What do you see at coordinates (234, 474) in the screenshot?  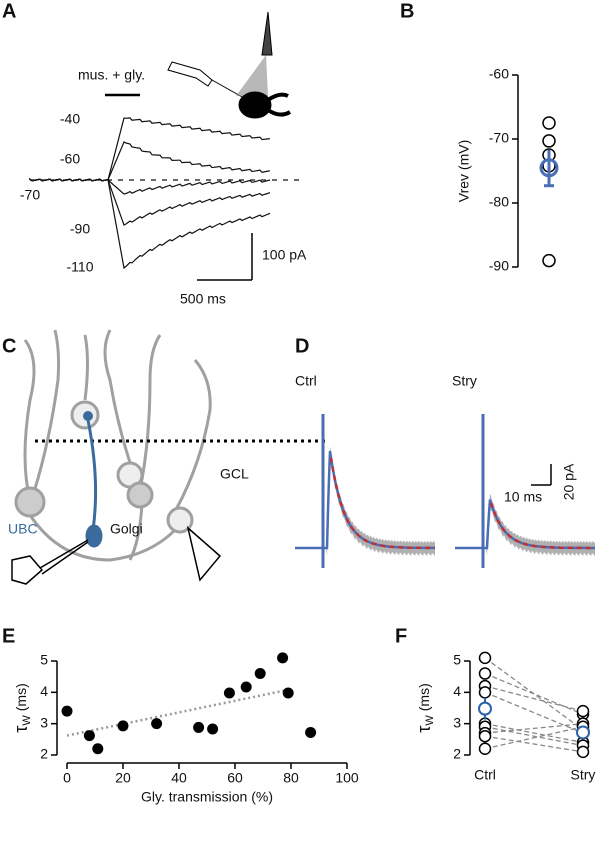 I see `layer-label: GCL` at bounding box center [234, 474].